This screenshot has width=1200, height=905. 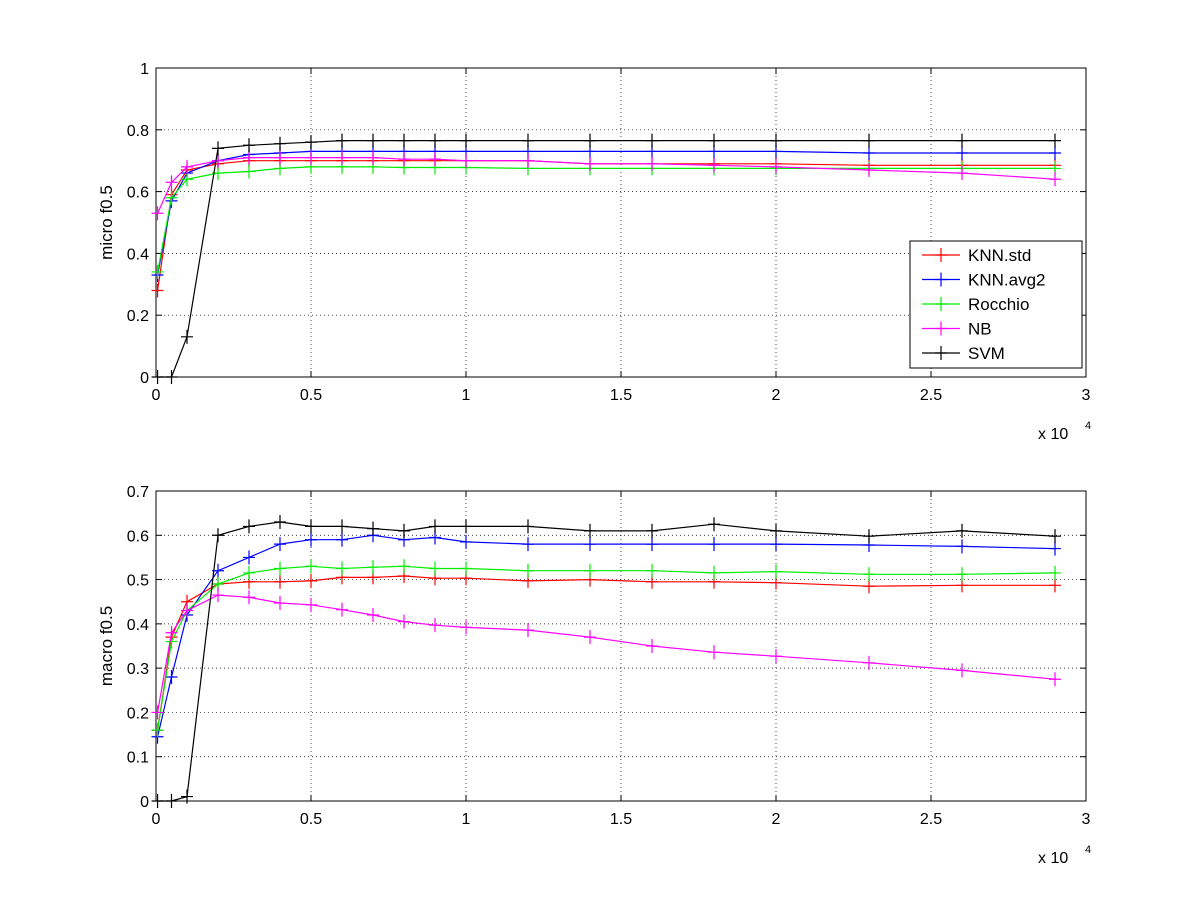 I want to click on y-tick-label: 0.6, so click(x=138, y=536).